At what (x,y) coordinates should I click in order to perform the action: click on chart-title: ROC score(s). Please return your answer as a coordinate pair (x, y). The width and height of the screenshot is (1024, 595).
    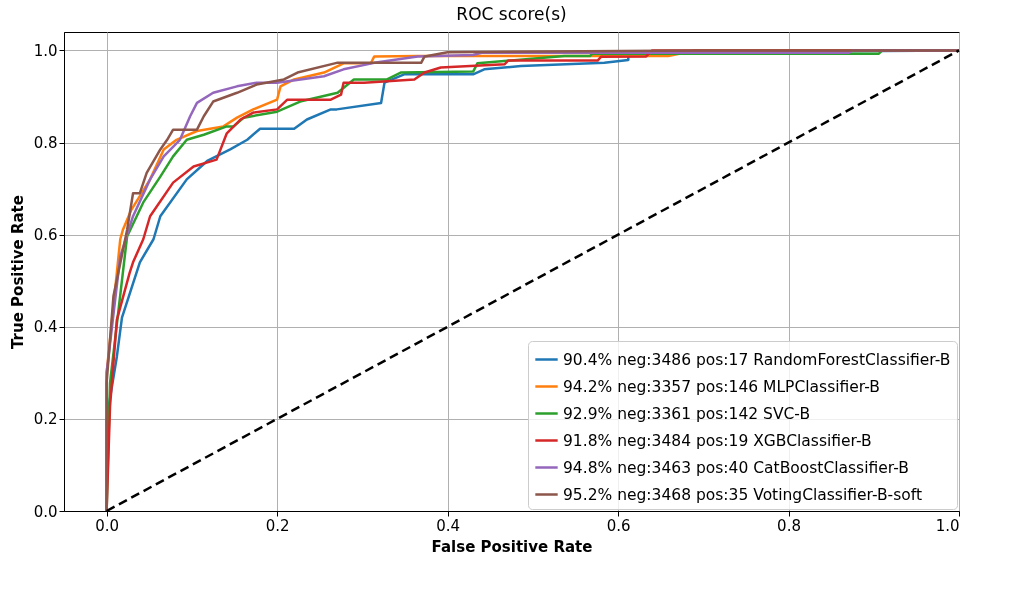
    Looking at the image, I should click on (511, 14).